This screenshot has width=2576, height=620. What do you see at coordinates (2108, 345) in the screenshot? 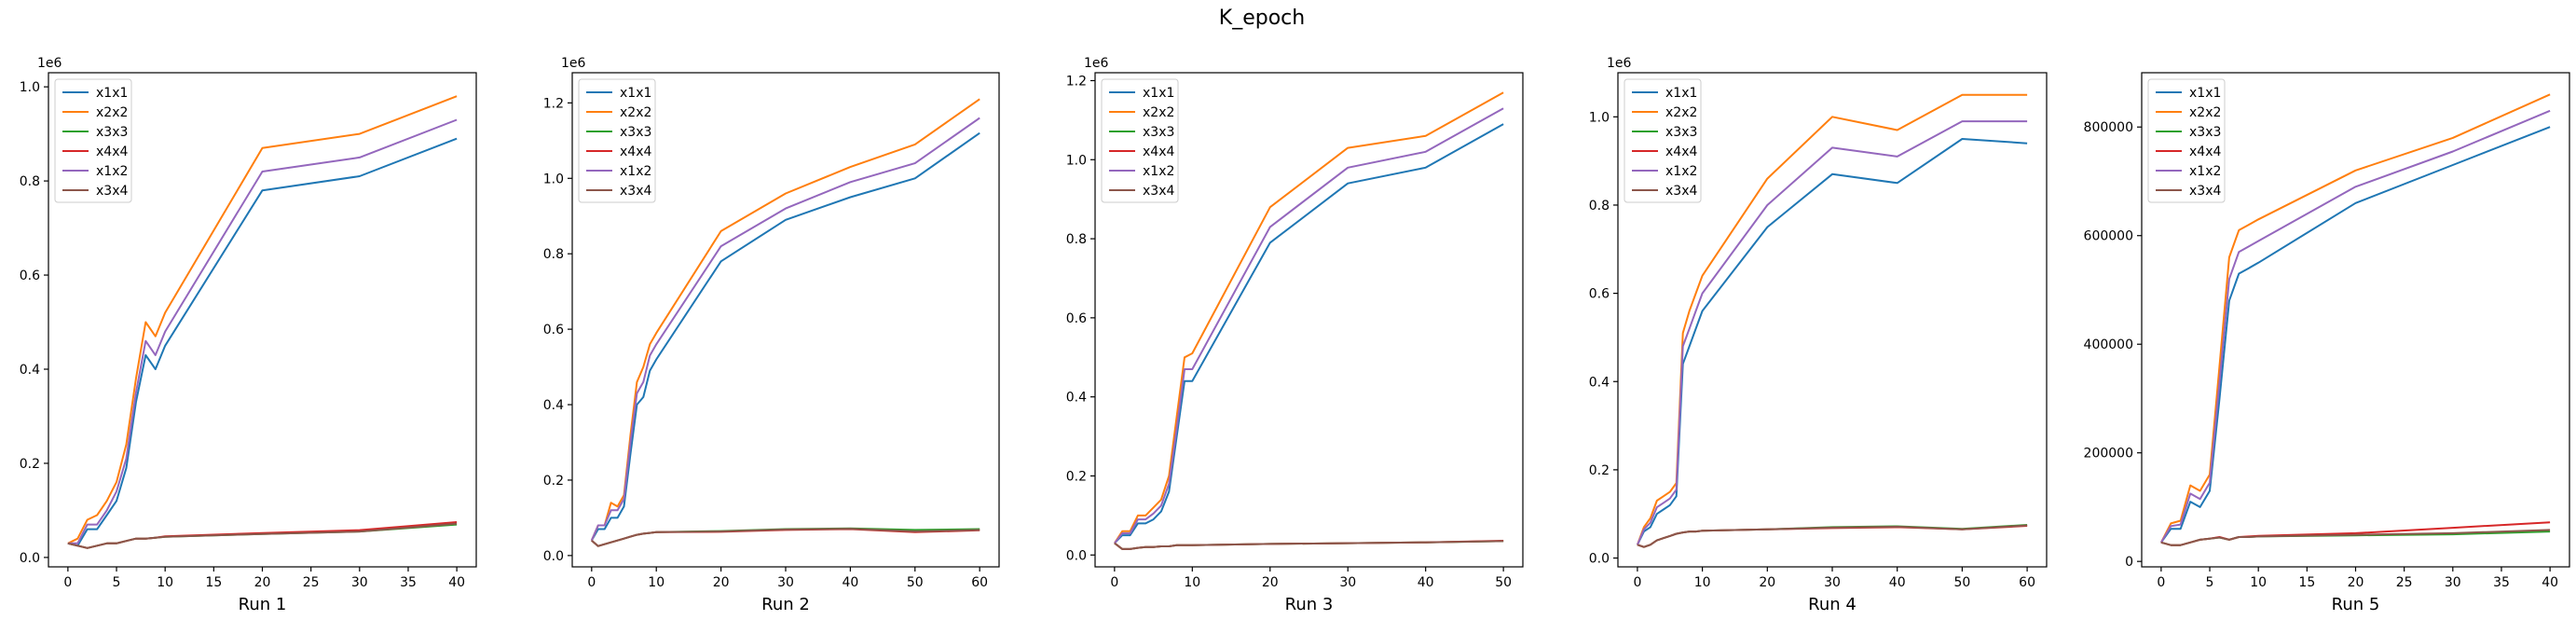
I see `y-tick-label: 400000` at bounding box center [2108, 345].